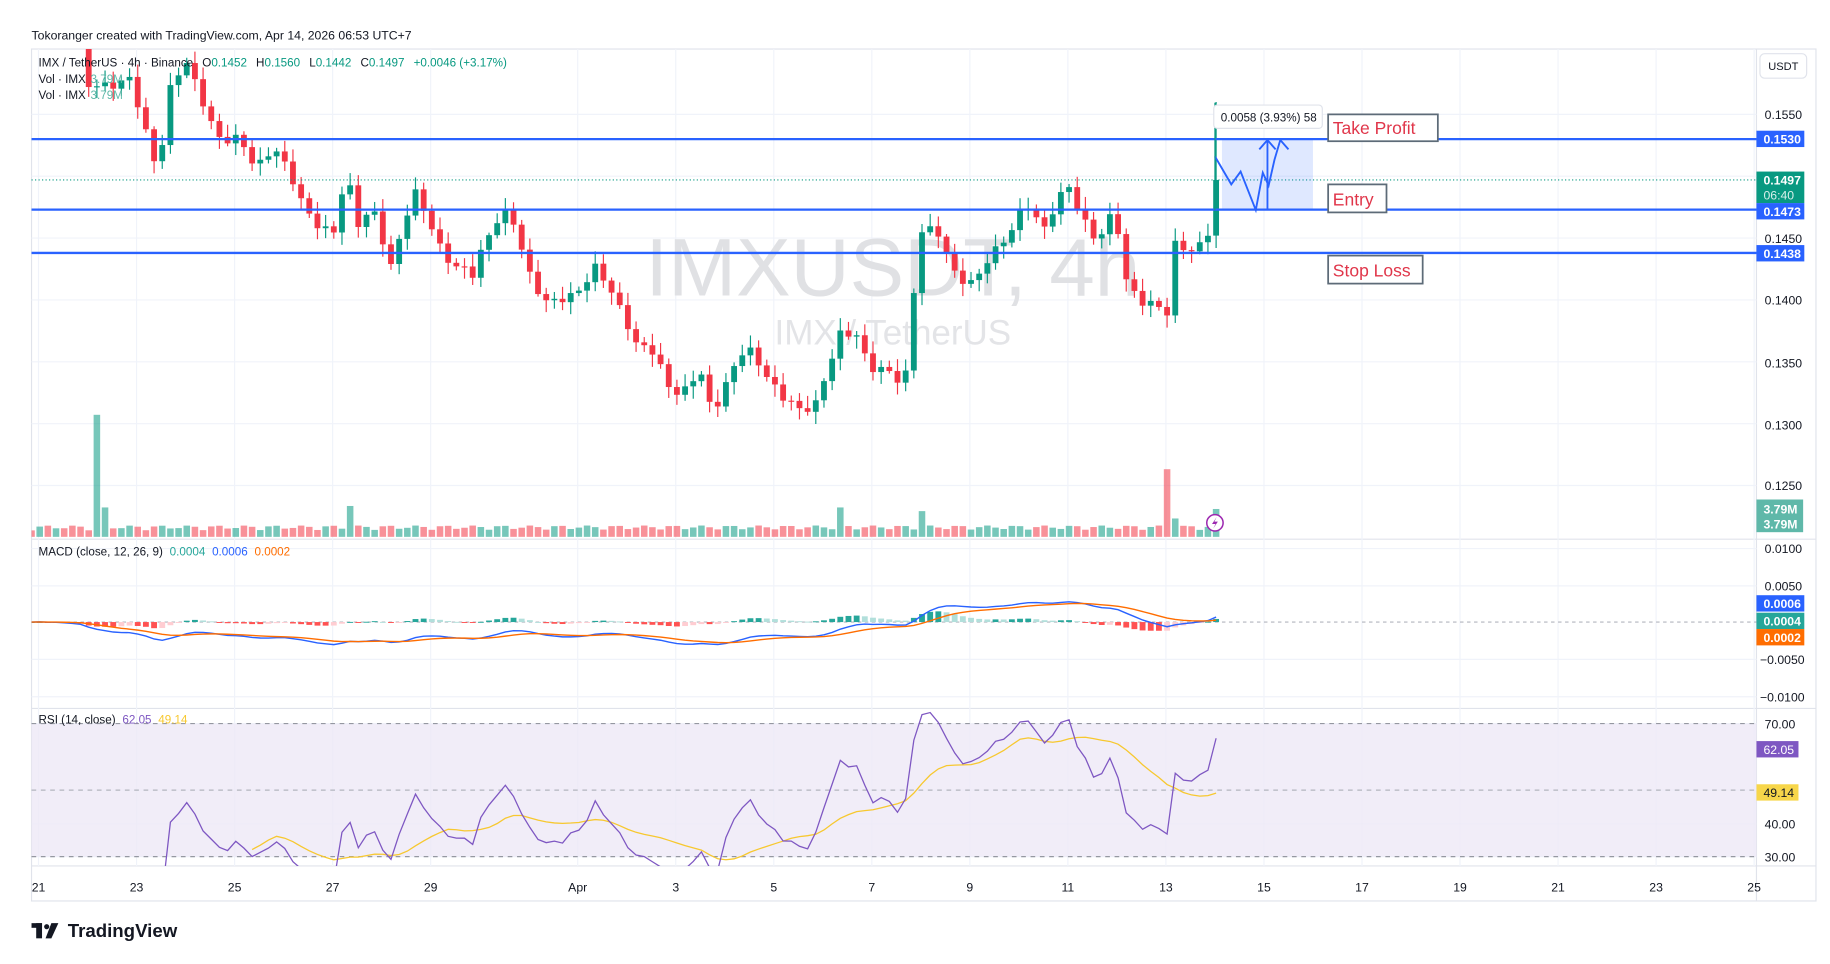 The width and height of the screenshot is (1830, 964). Describe the element at coordinates (1375, 269) in the screenshot. I see `stop-loss-label-box` at that location.